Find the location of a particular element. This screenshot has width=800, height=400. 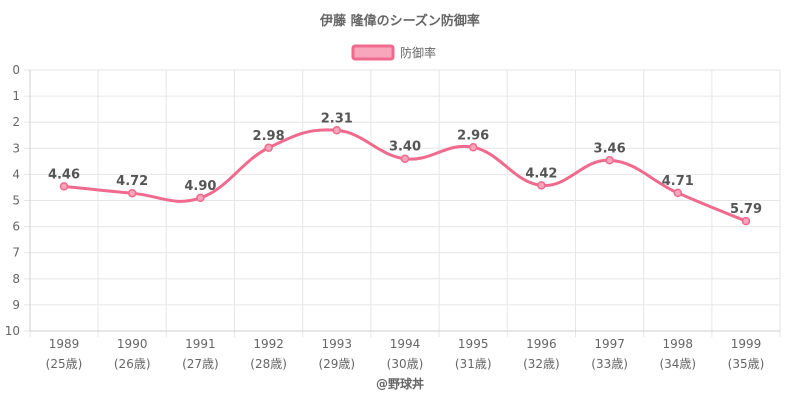

x-tick-label: 1998 is located at coordinates (678, 344).